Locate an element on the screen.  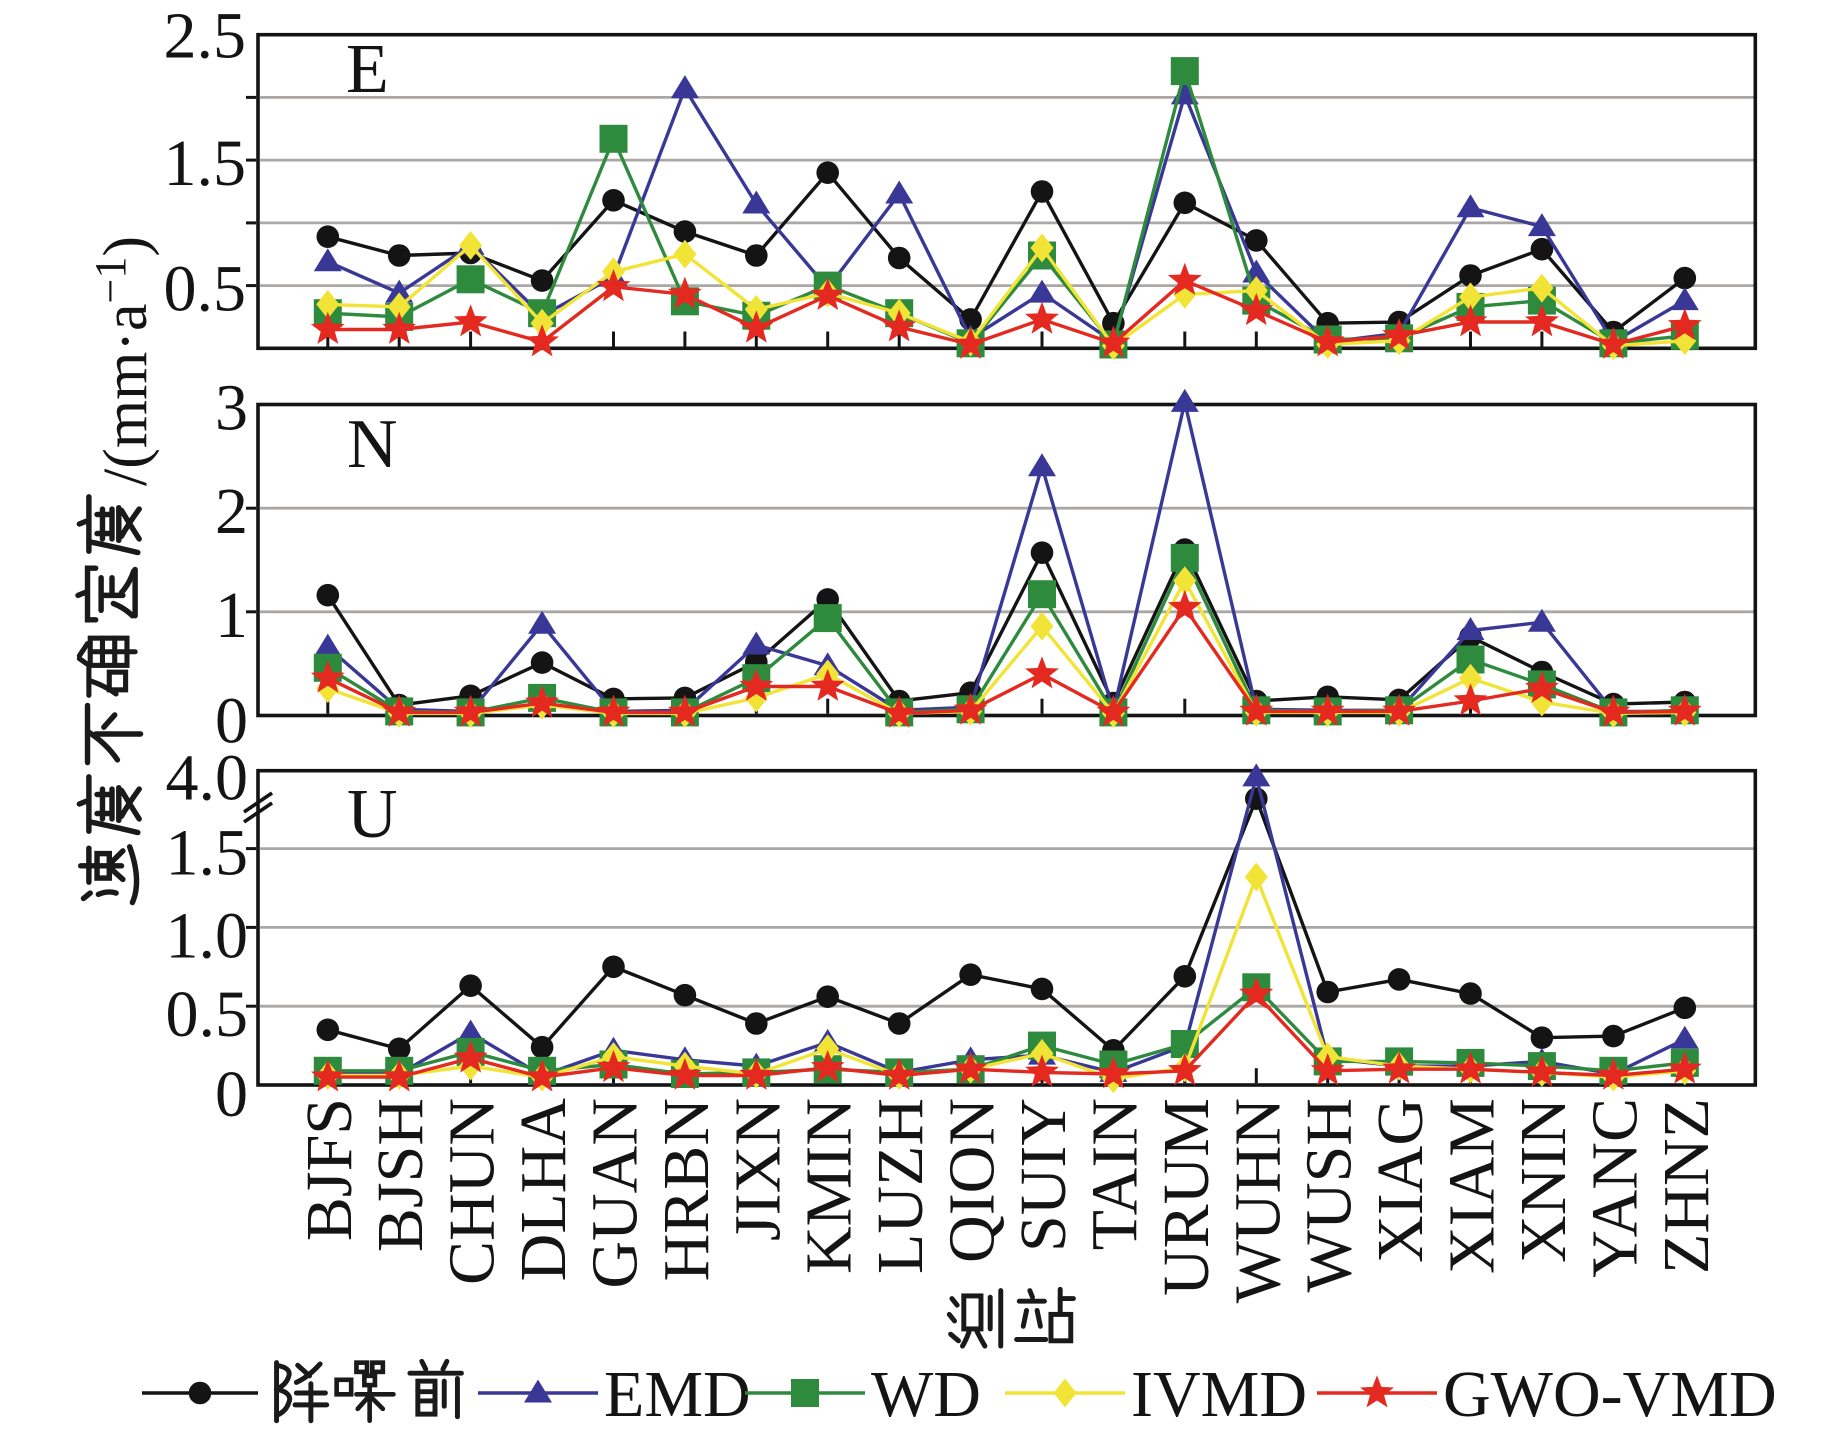
svg-text: 2.5 is located at coordinates (205, 36).